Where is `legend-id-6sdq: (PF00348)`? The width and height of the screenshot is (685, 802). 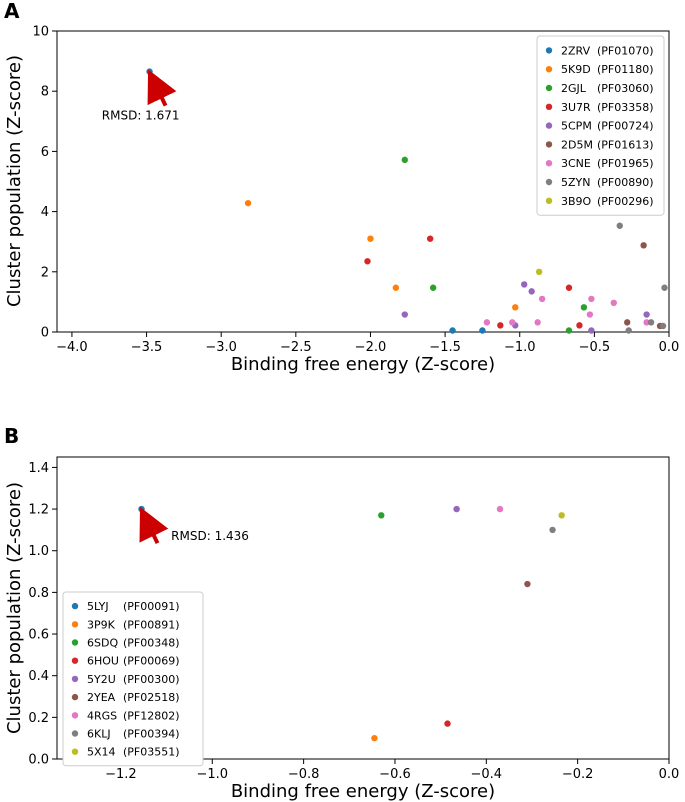 legend-id-6sdq: (PF00348) is located at coordinates (151, 643).